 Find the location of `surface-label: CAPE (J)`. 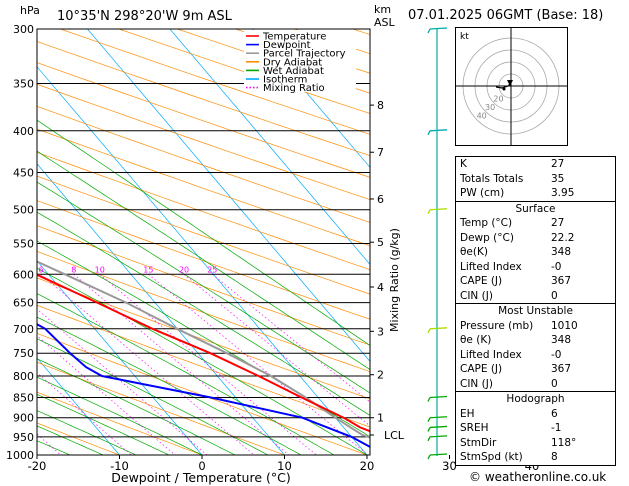

surface-label: CAPE (J) is located at coordinates (481, 281).